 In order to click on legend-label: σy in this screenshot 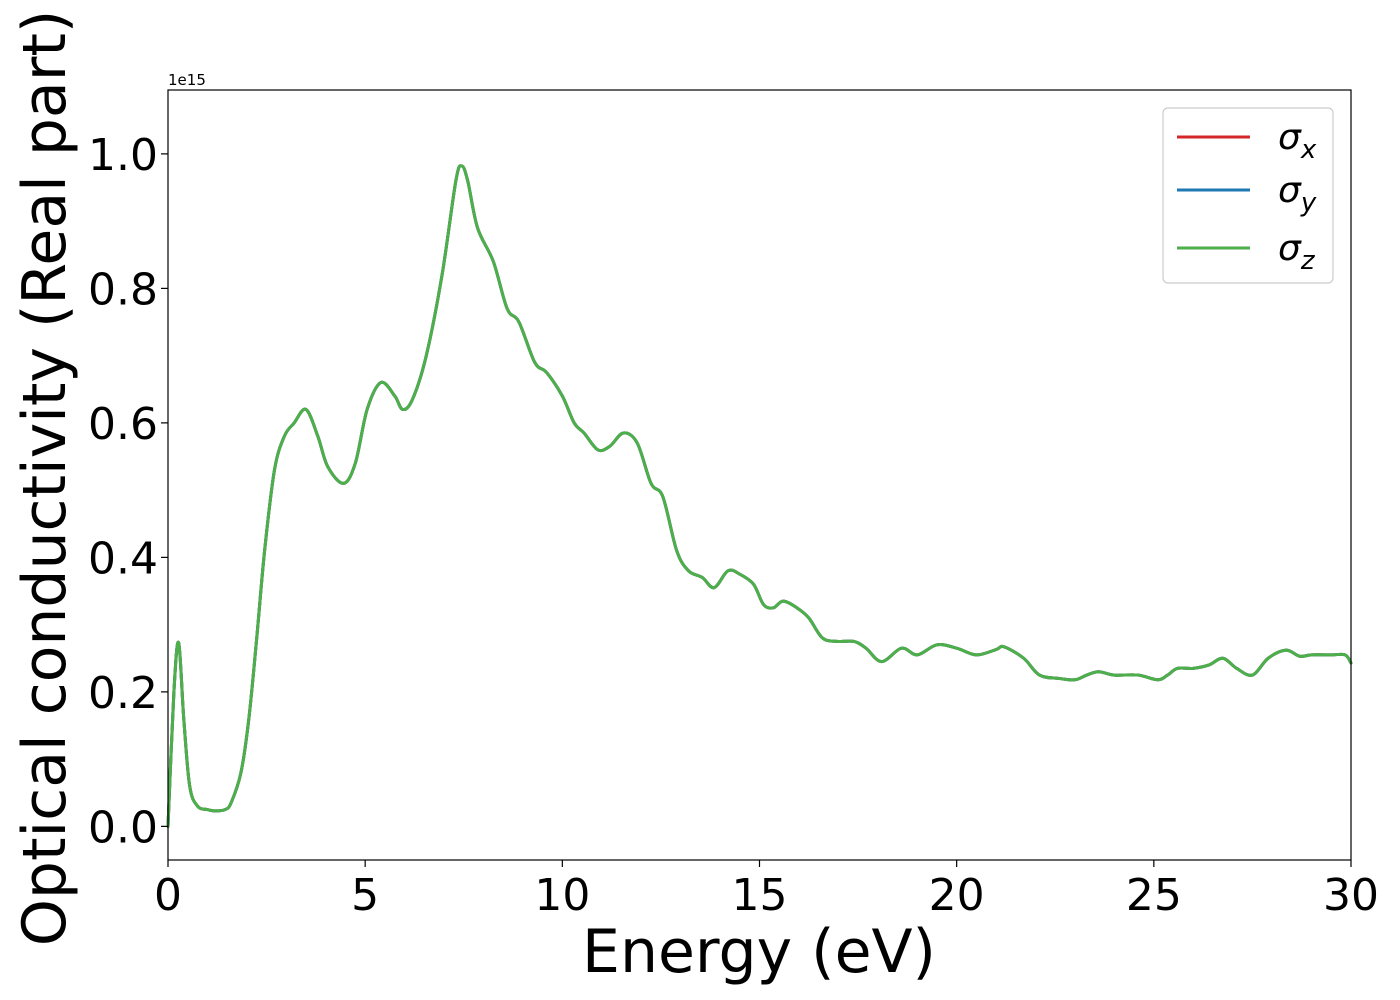, I will do `click(1297, 194)`.